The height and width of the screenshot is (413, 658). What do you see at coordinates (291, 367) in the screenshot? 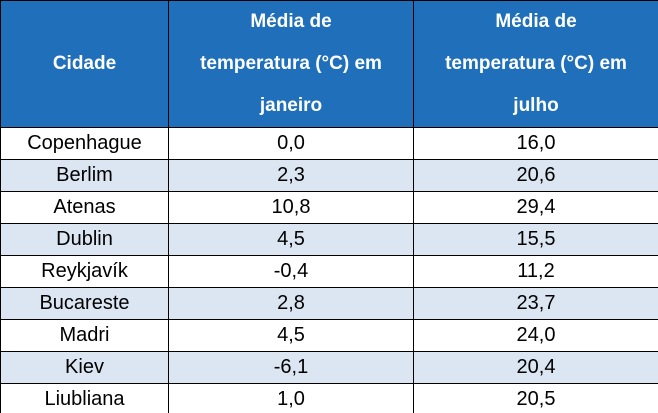
I see `temperature-cell: -6,1` at bounding box center [291, 367].